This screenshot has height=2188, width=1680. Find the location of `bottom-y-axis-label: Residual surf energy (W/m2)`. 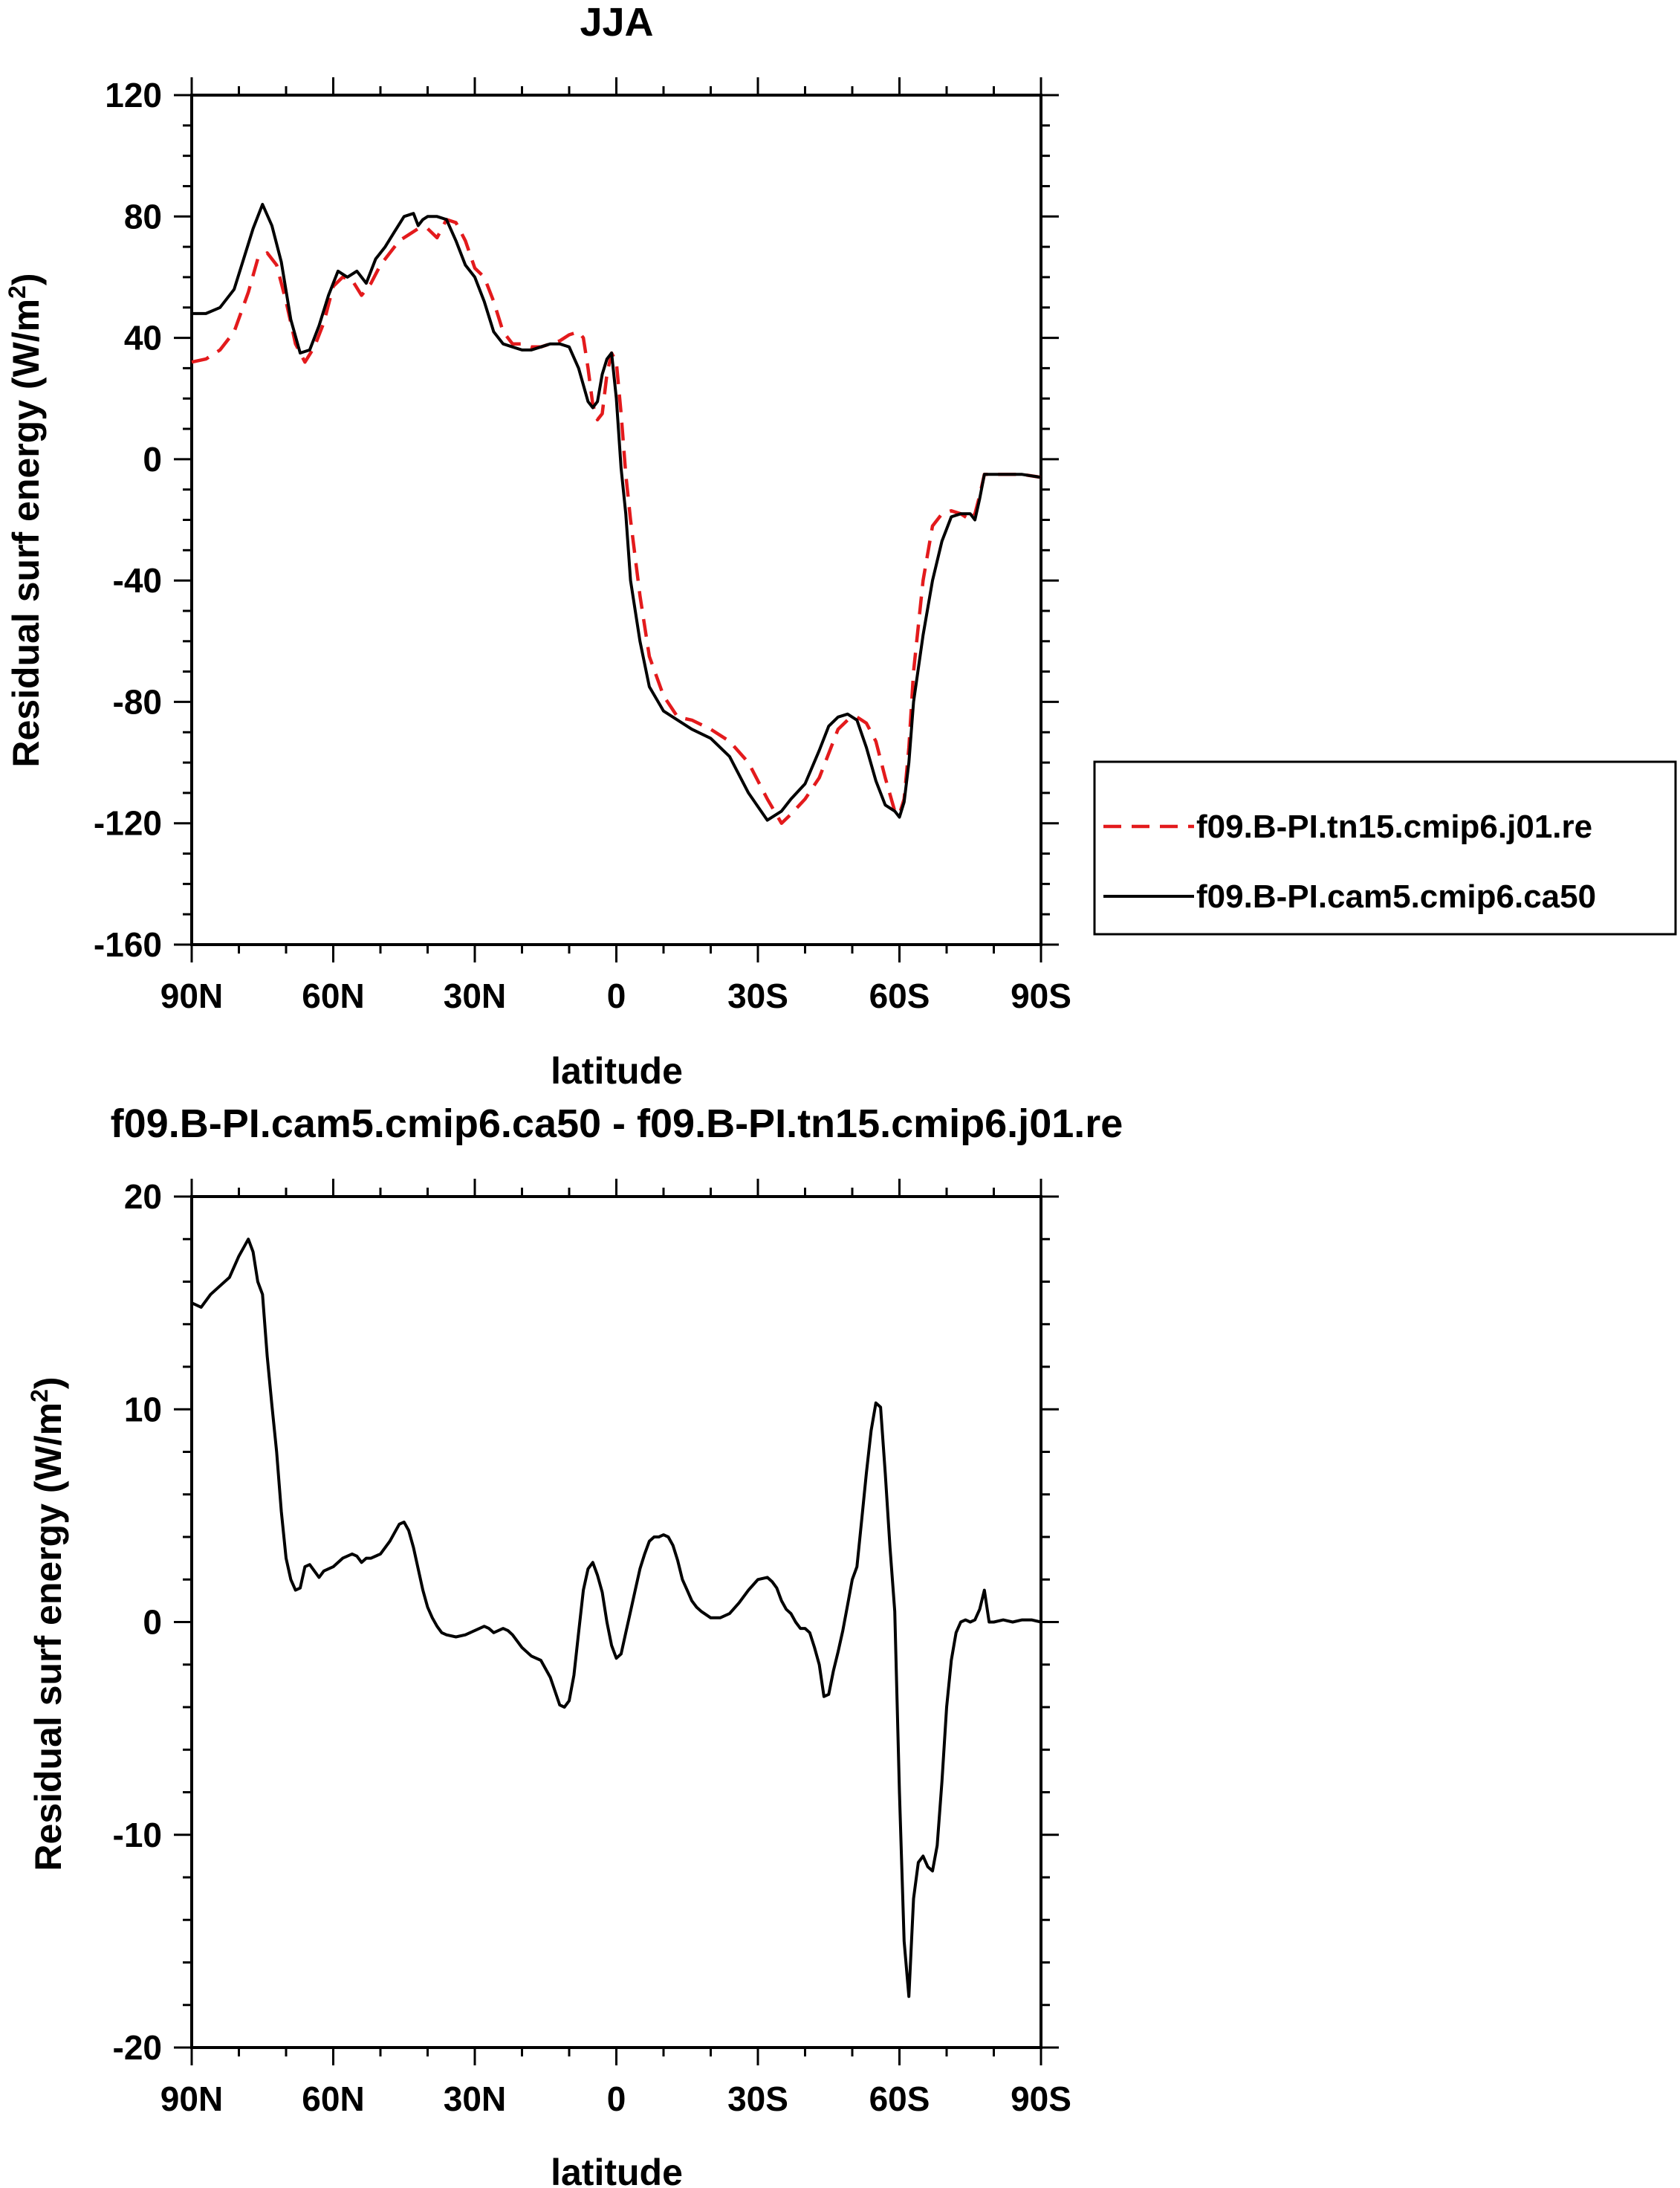

bottom-y-axis-label: Residual surf energy (W/m2) is located at coordinates (48, 1623).